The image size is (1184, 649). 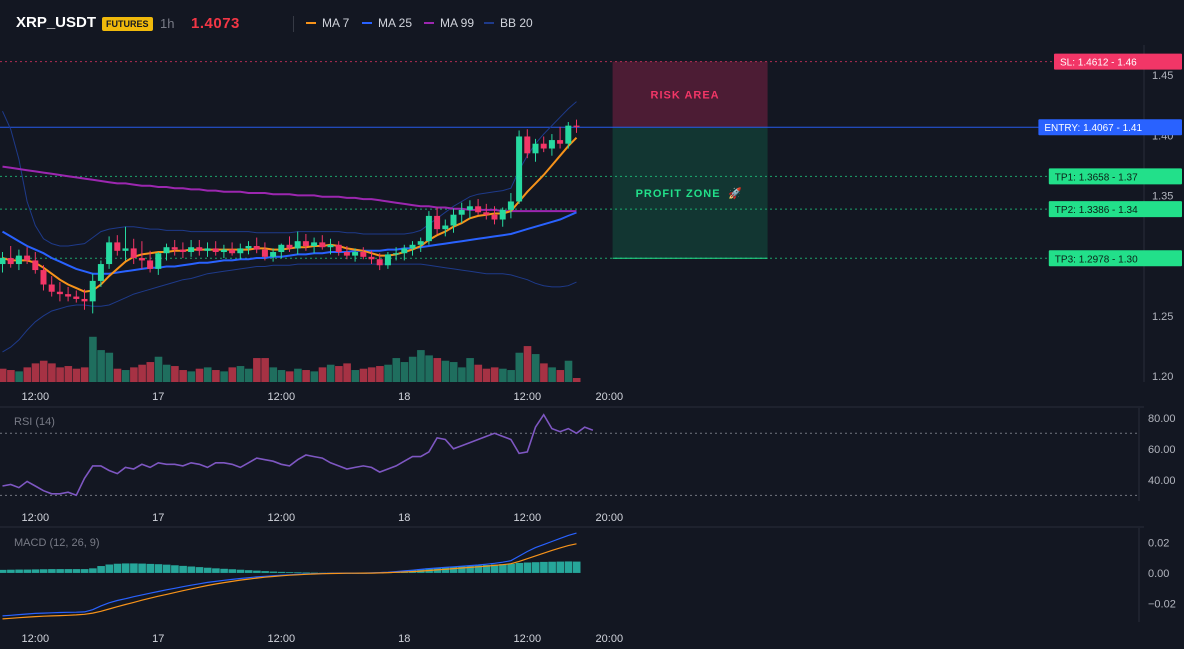 What do you see at coordinates (387, 23) in the screenshot?
I see `legend-ma25: MA 25` at bounding box center [387, 23].